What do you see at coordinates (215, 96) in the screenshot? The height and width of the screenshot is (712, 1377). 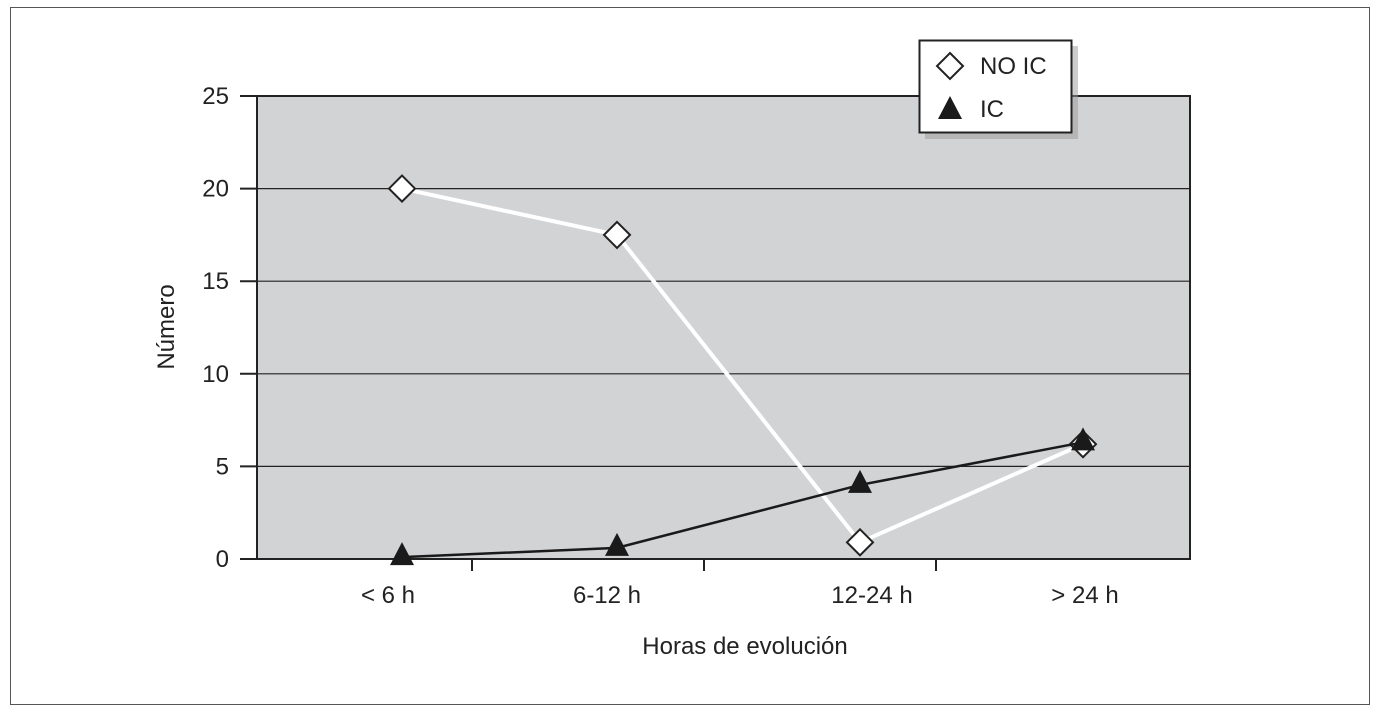 I see `y-tick-label: 25` at bounding box center [215, 96].